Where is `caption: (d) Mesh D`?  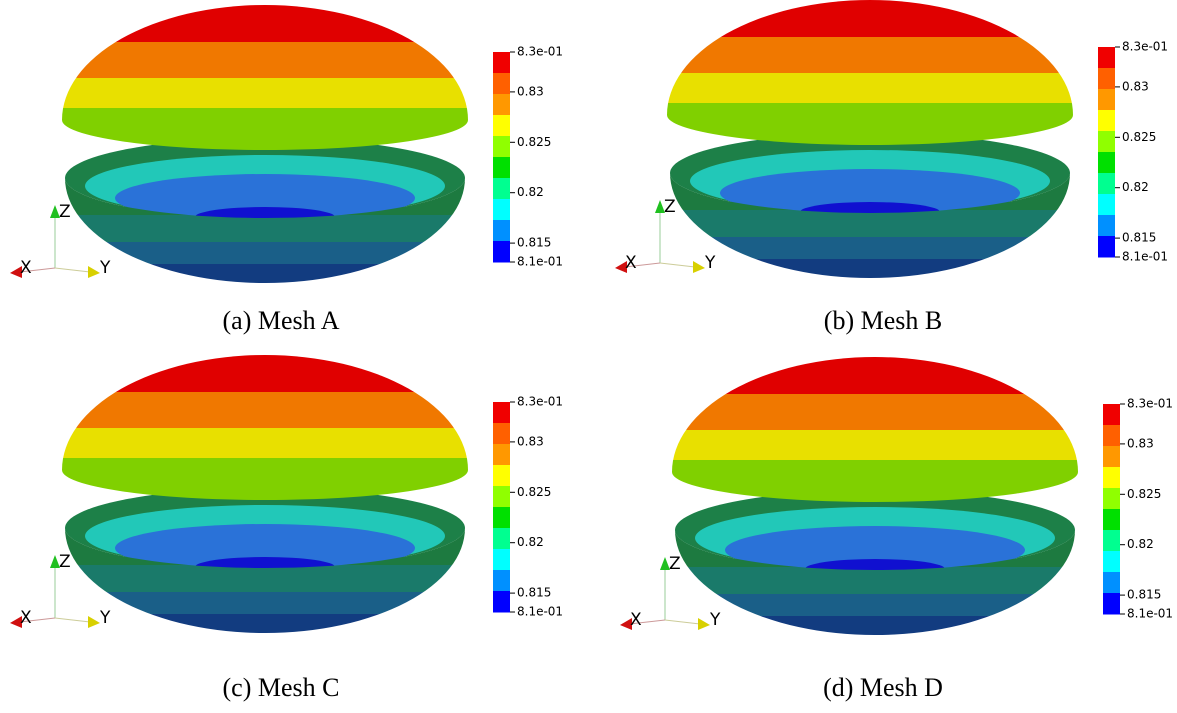 caption: (d) Mesh D is located at coordinates (883, 687).